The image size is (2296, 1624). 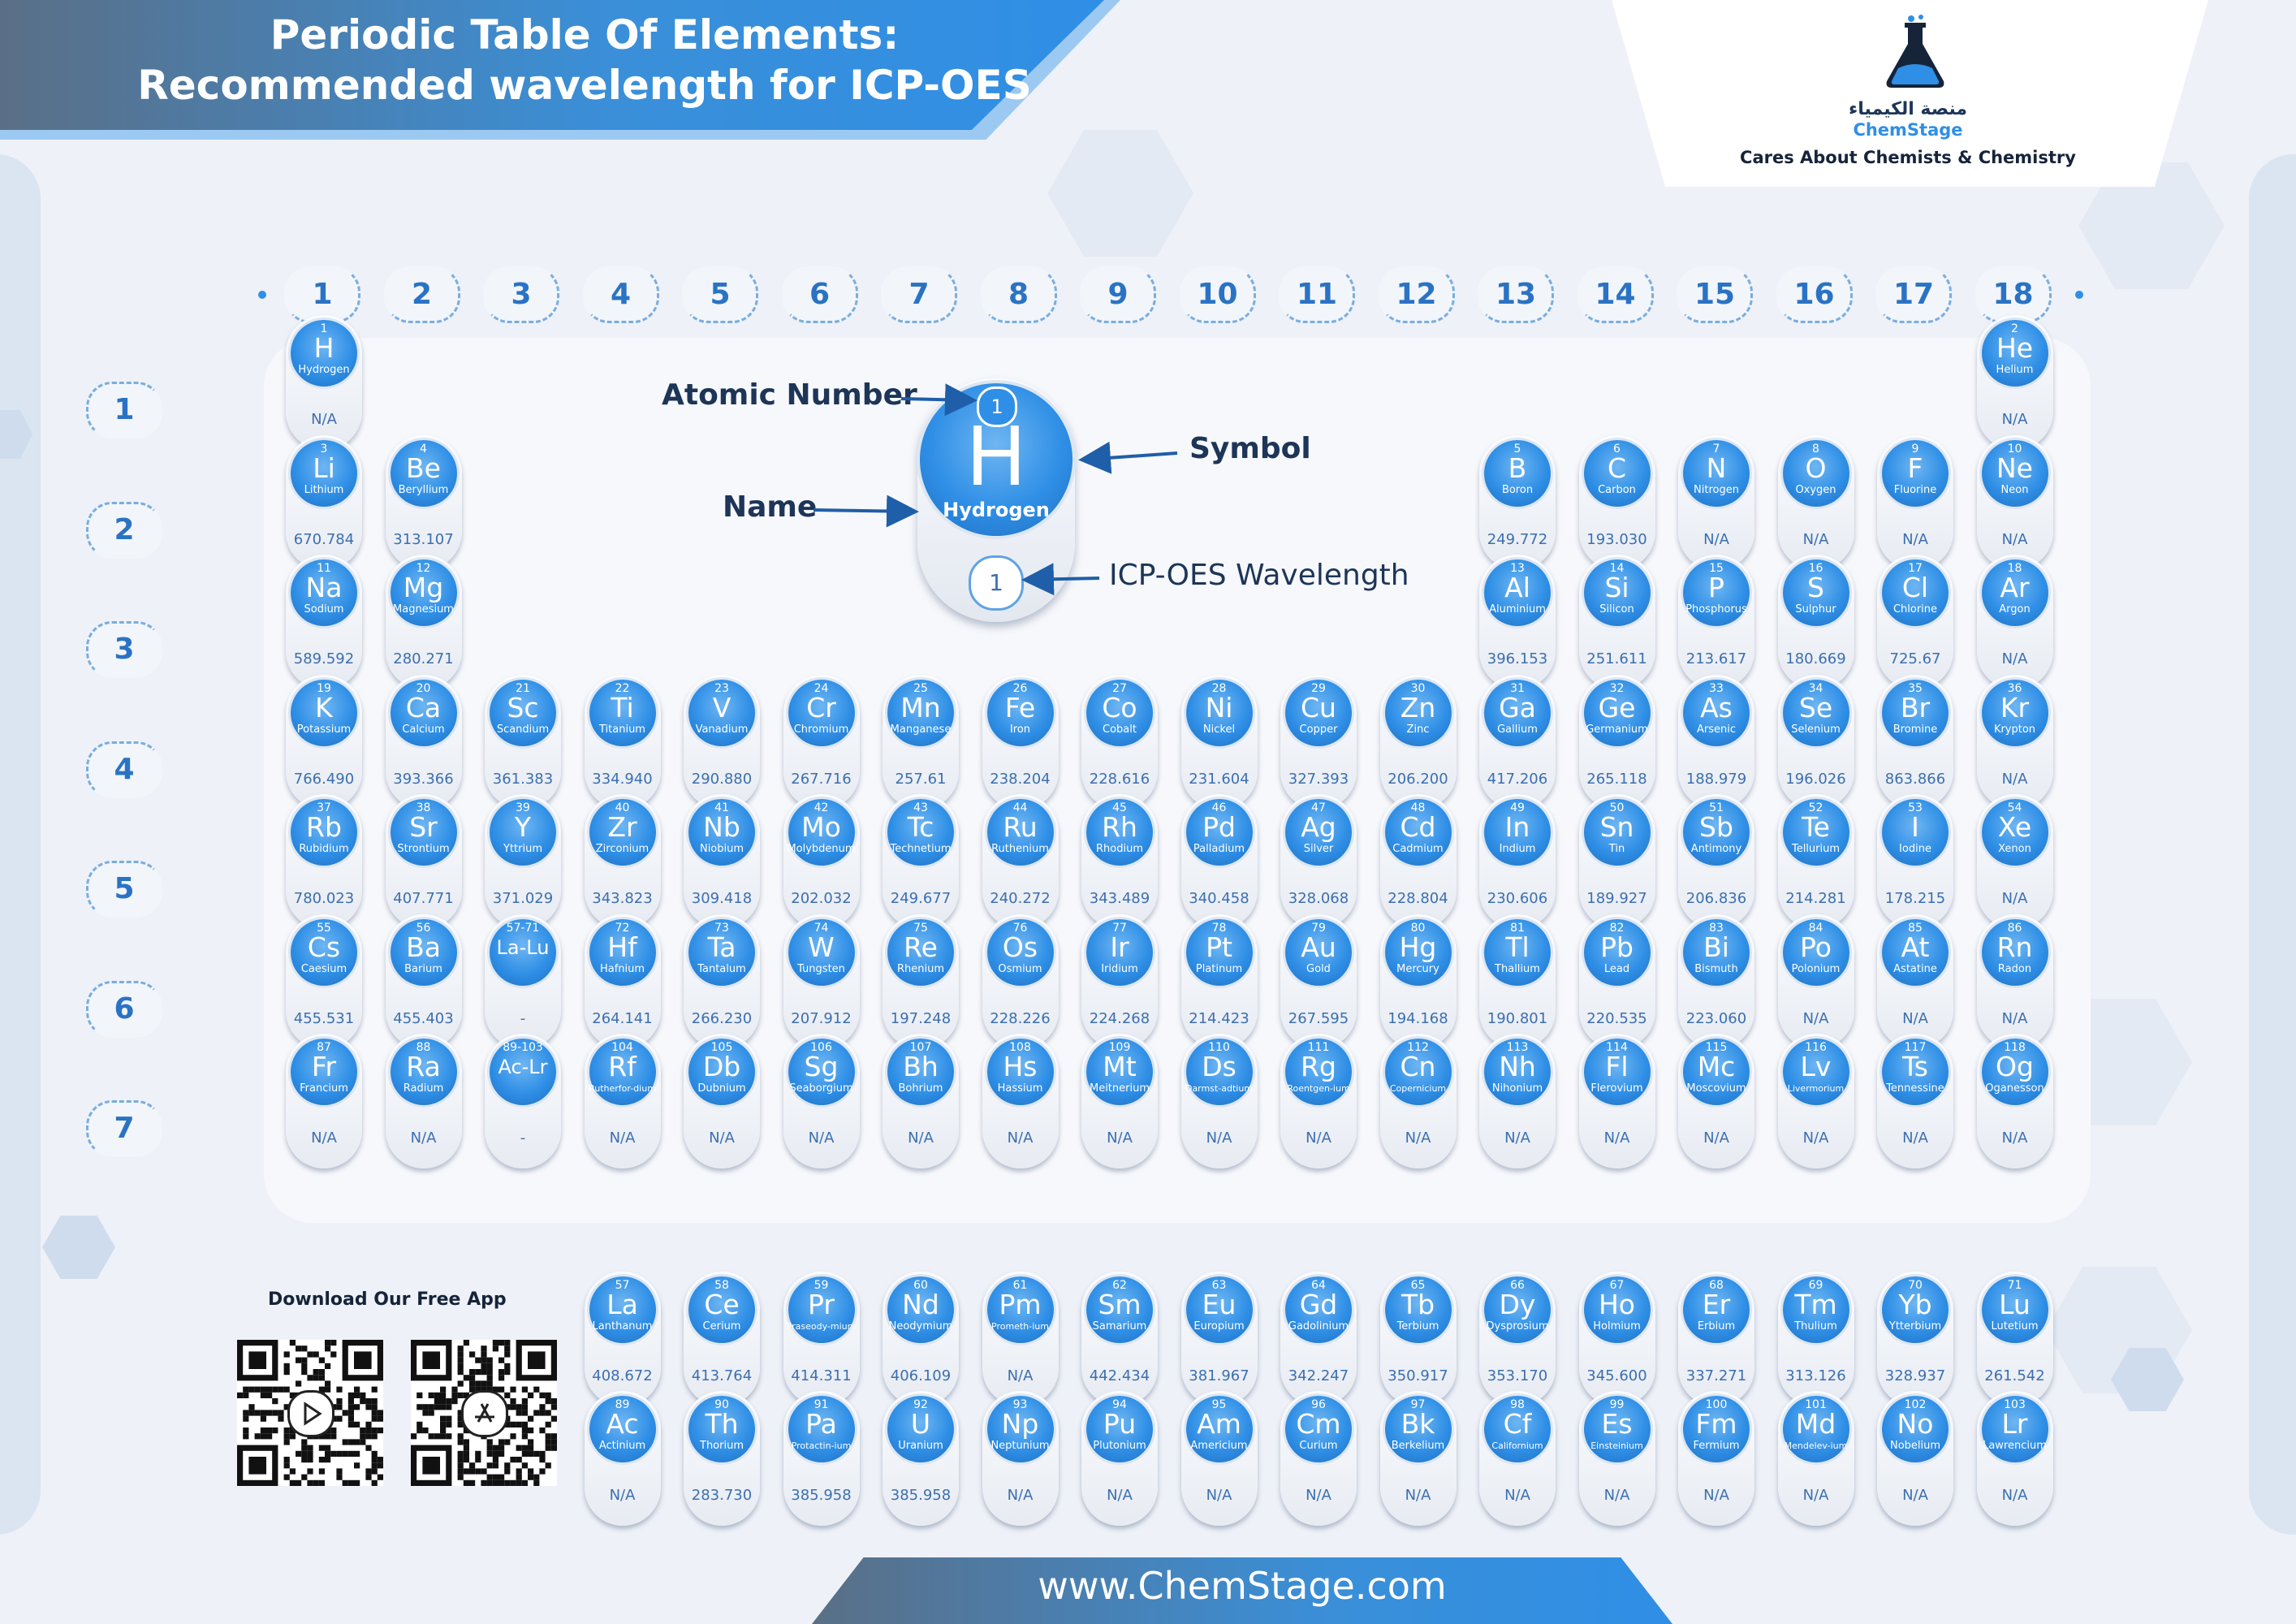 I want to click on element-tile: 81 Tl Thallium 190.801, so click(x=1517, y=982).